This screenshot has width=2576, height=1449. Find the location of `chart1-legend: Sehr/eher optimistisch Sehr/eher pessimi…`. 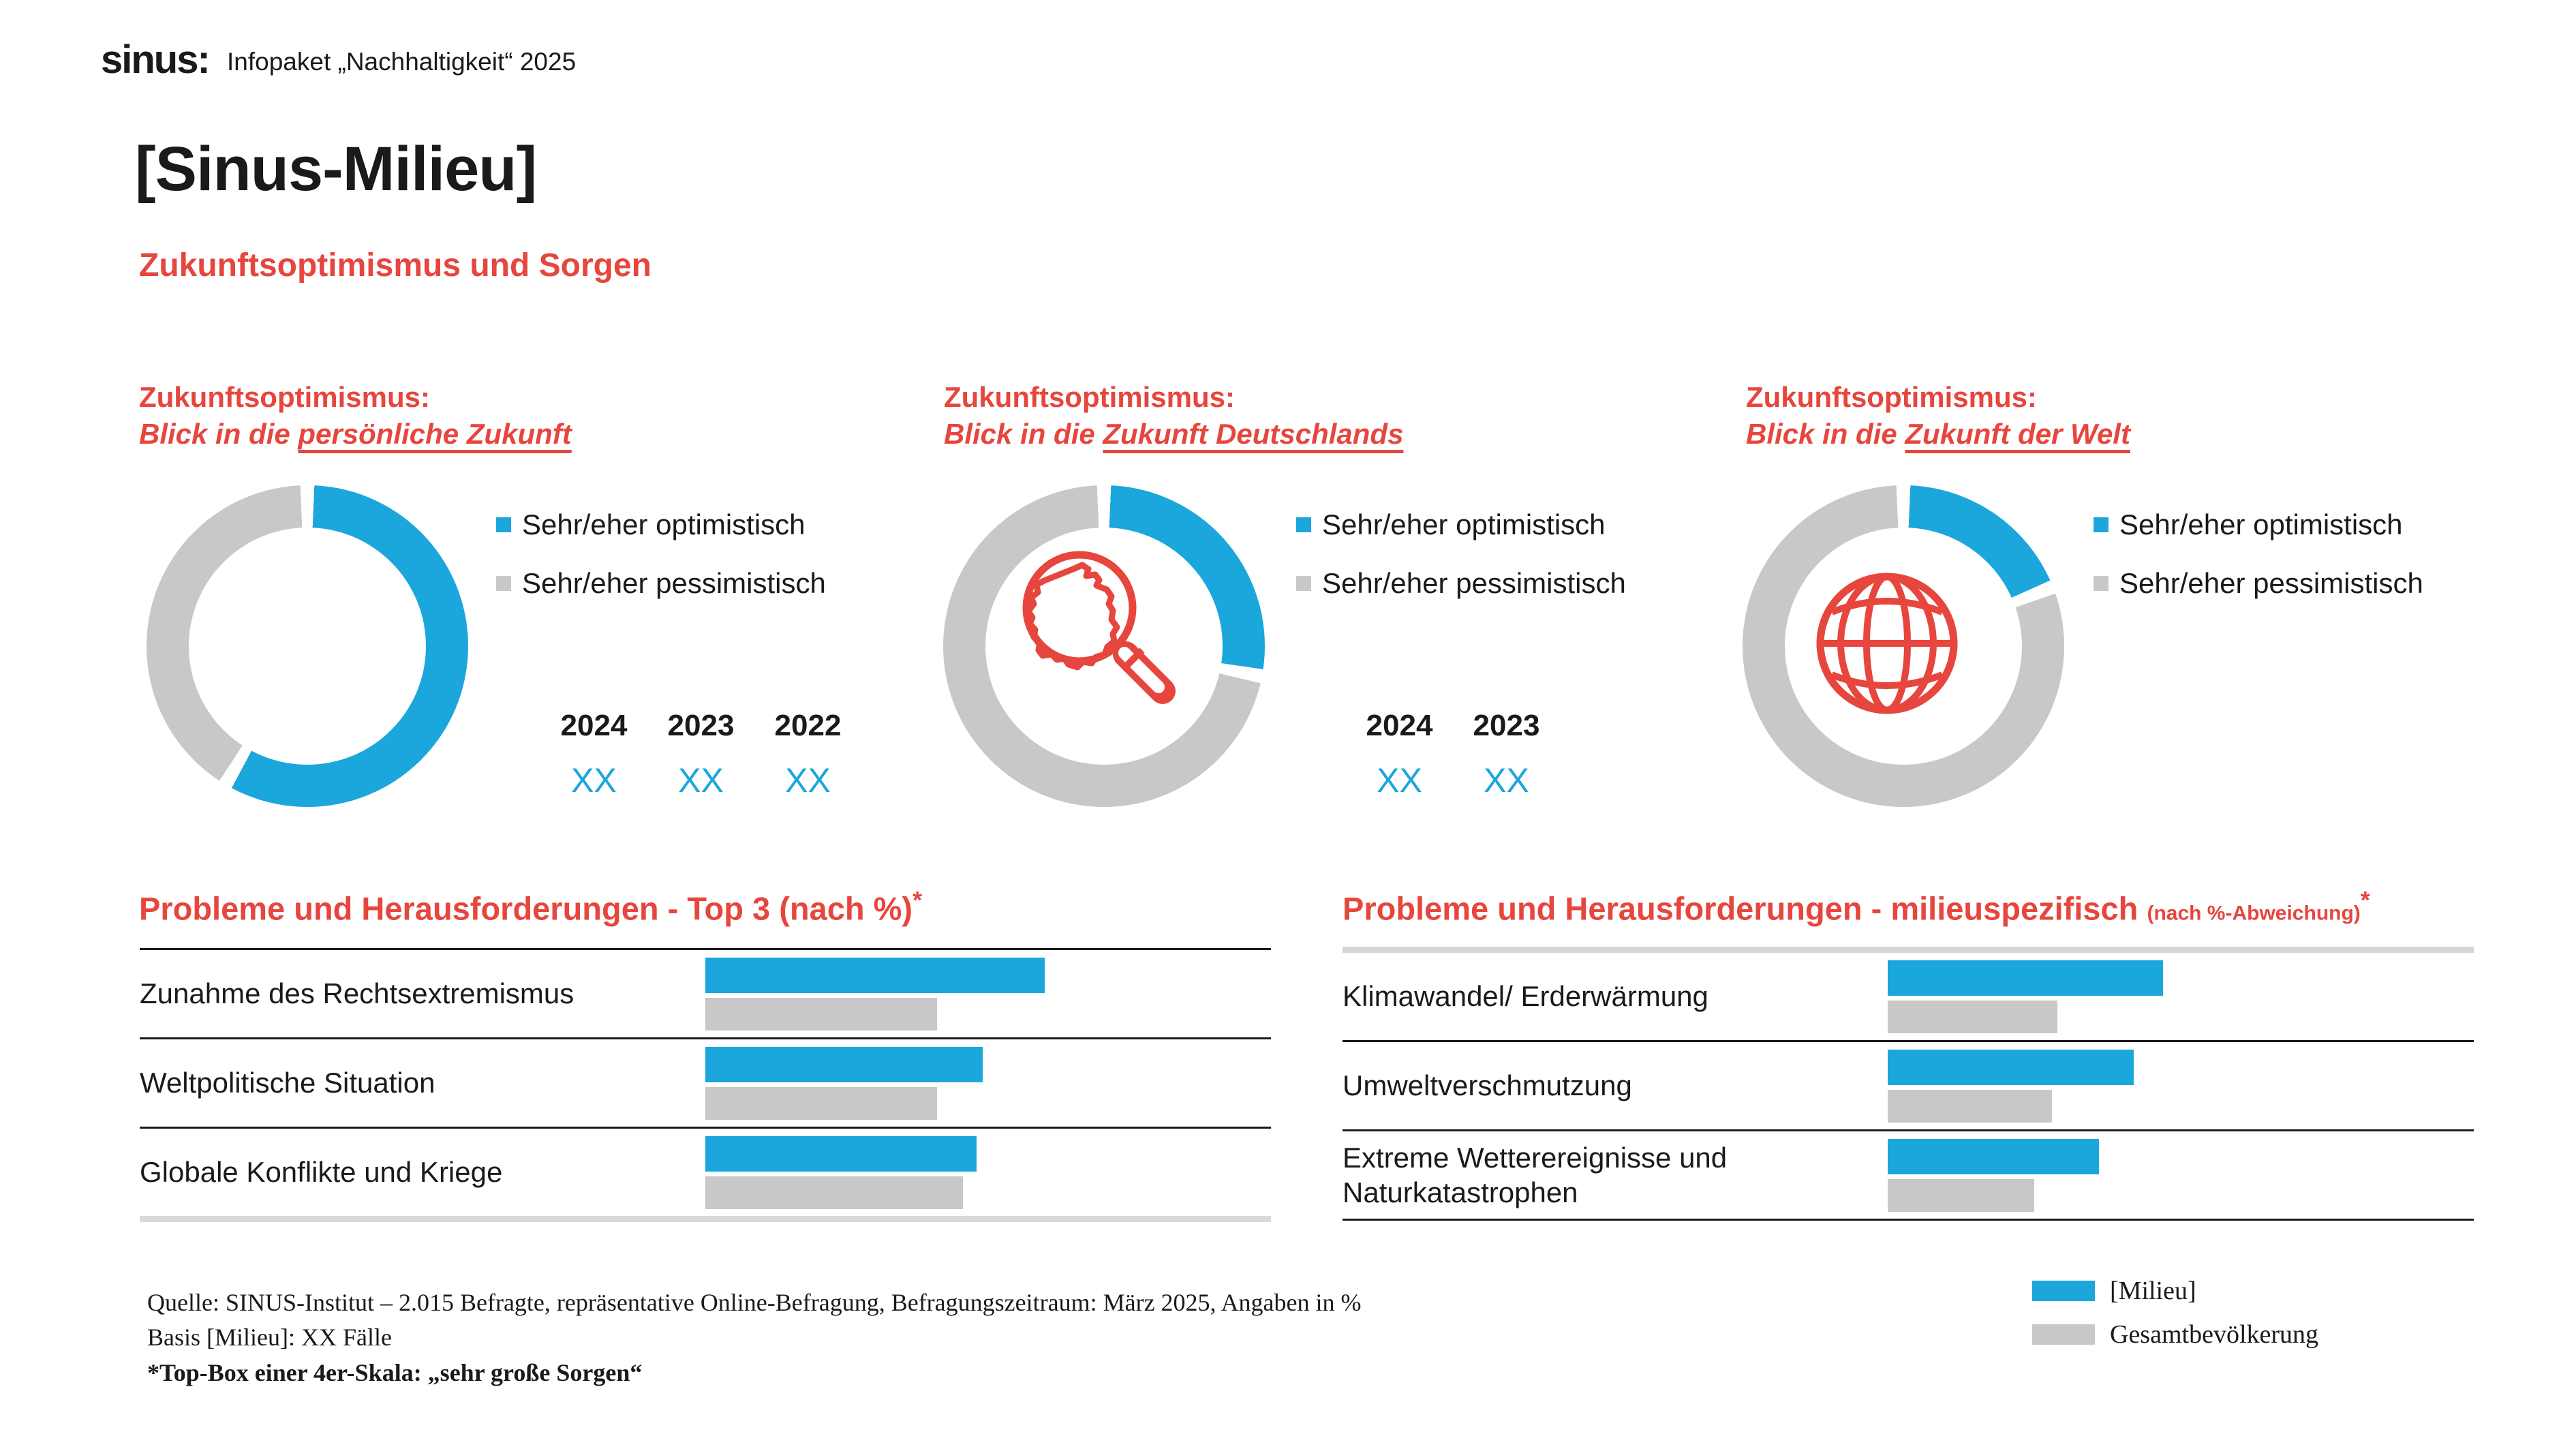

chart1-legend: Sehr/eher optimistisch Sehr/eher pessimi… is located at coordinates (661, 554).